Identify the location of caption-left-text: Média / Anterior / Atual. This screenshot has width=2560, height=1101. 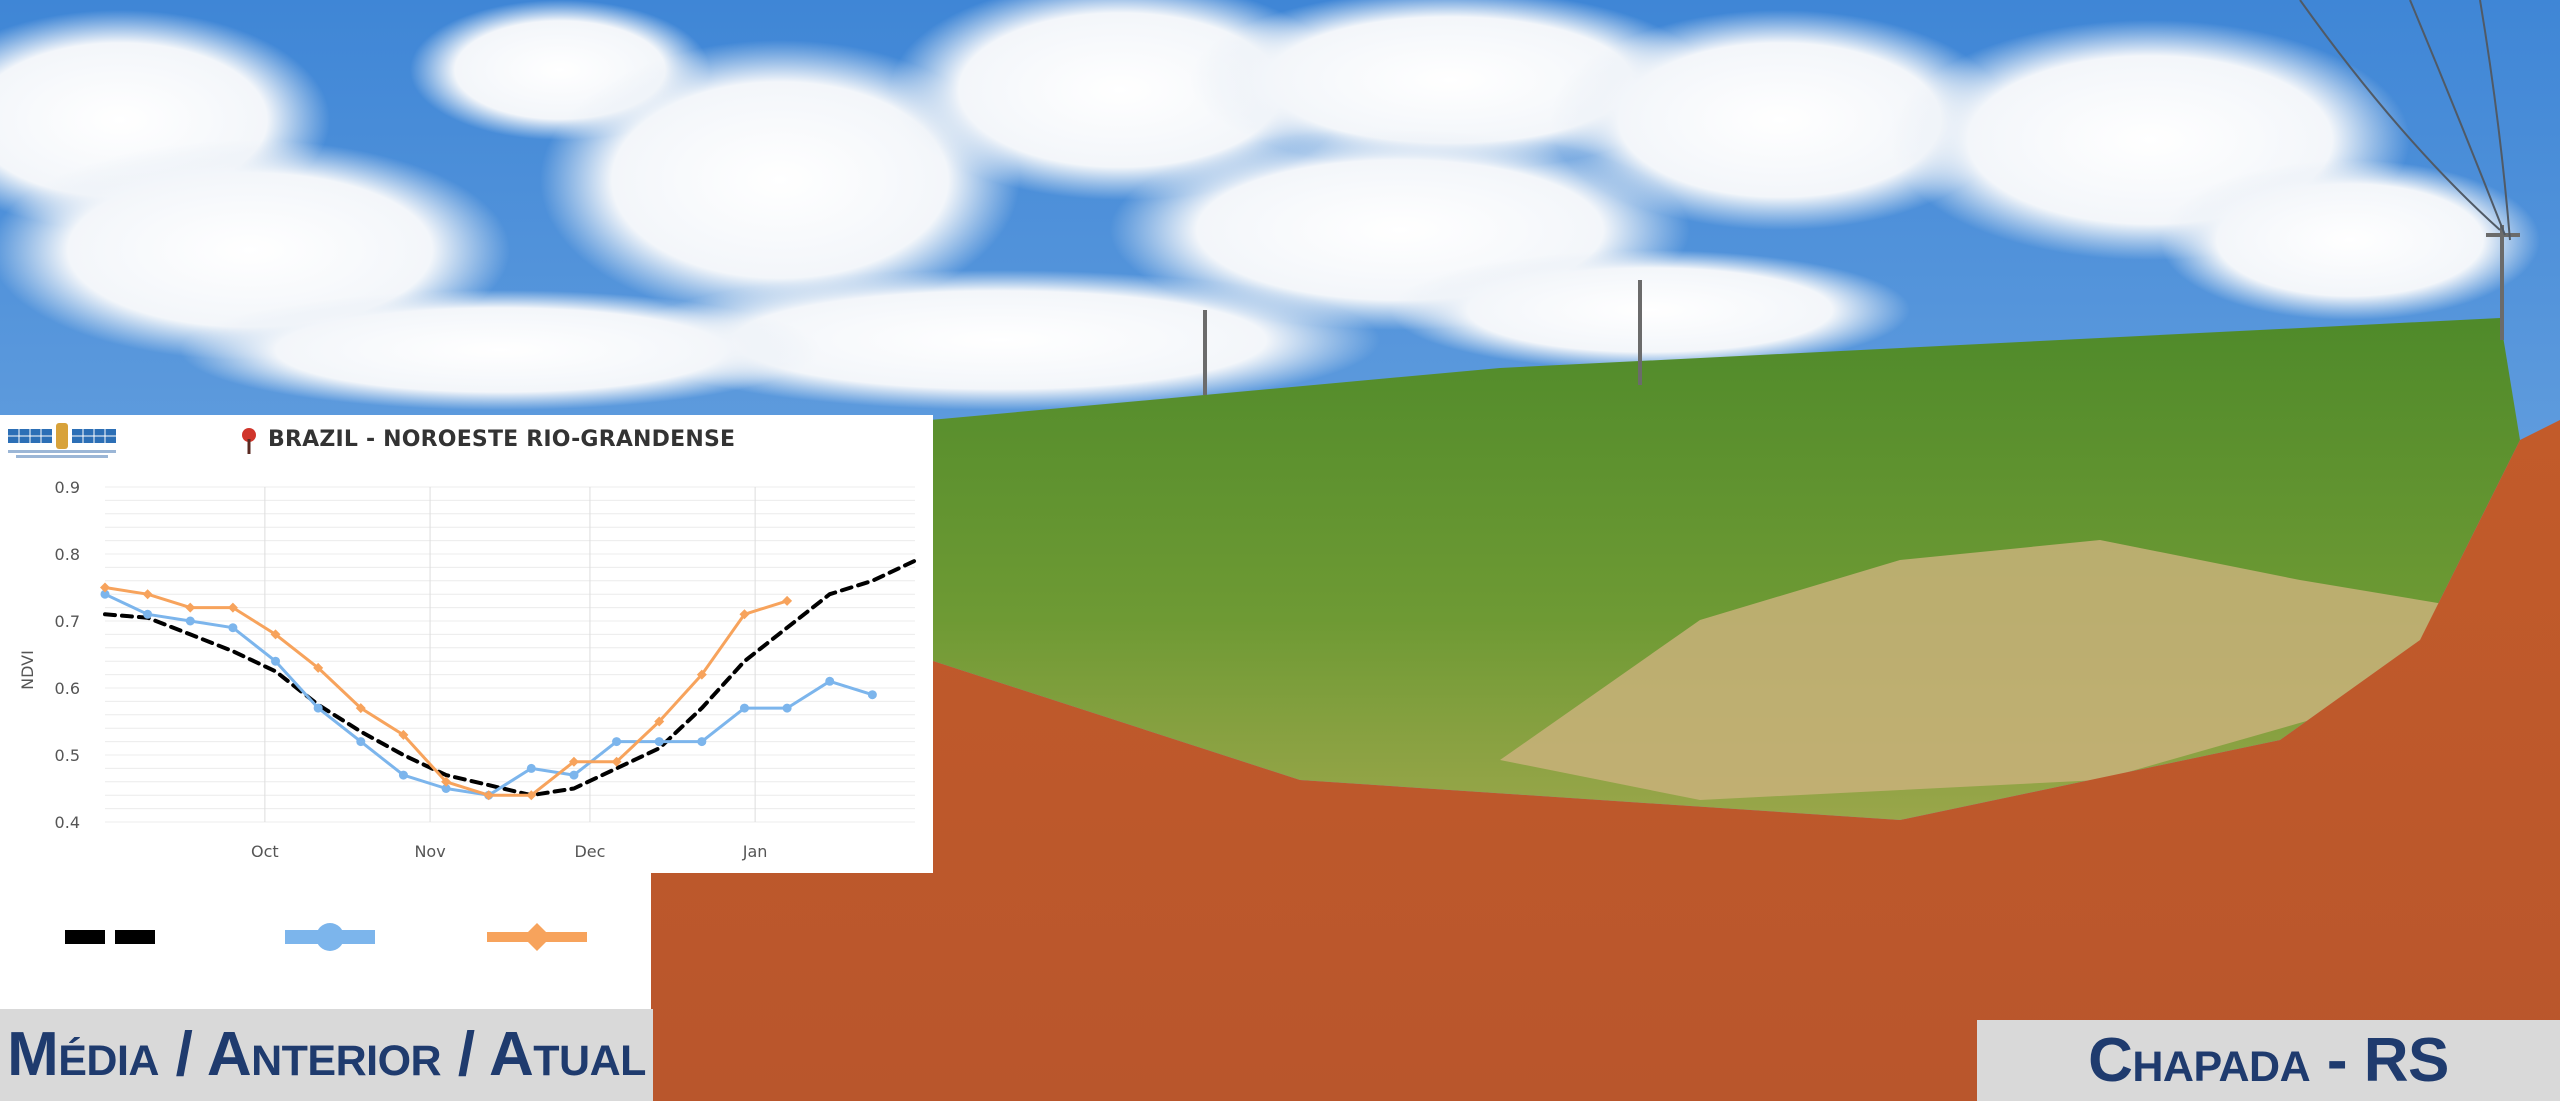
(326, 1054).